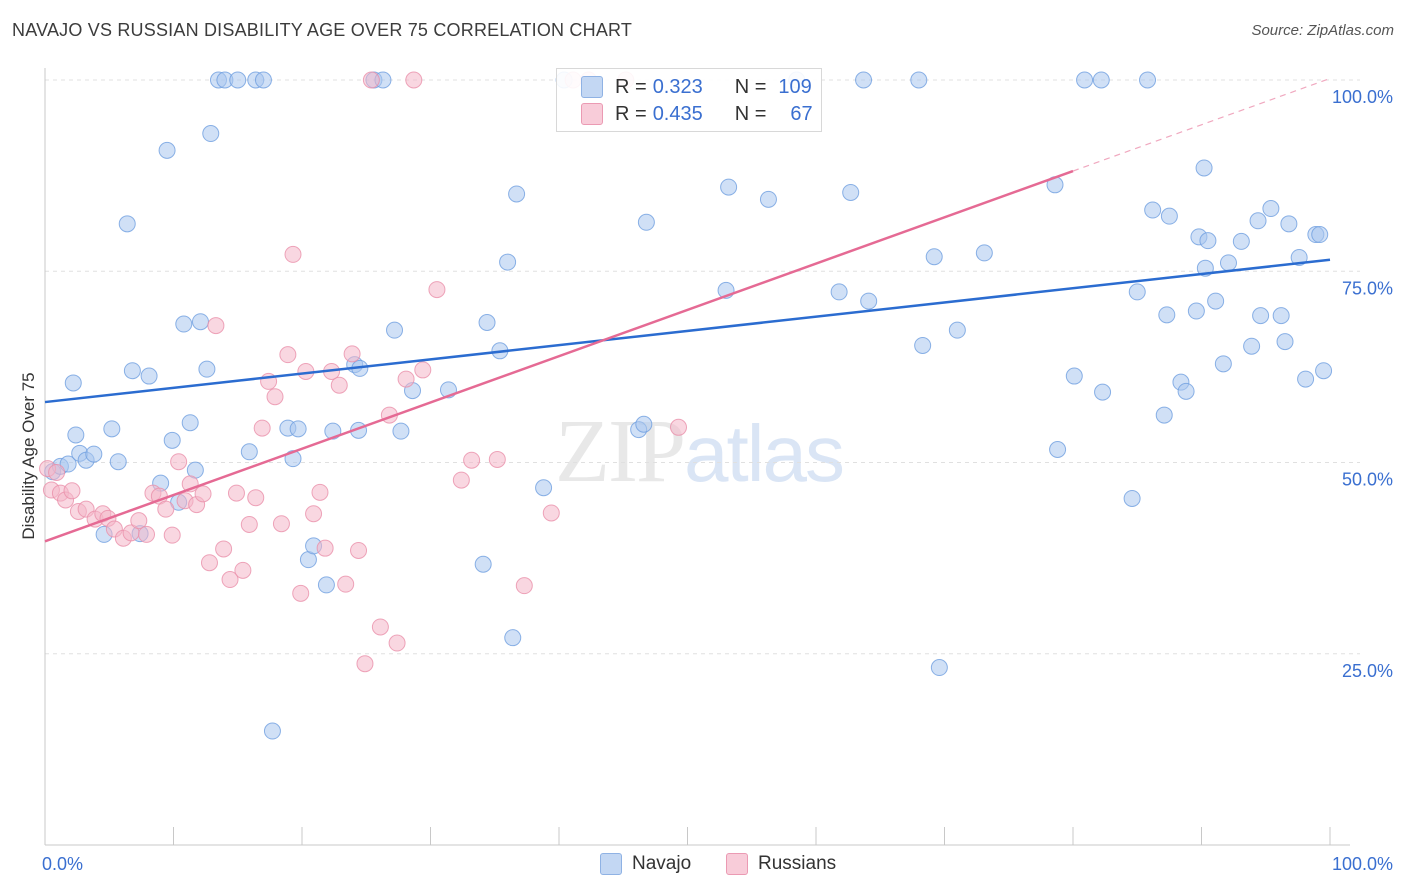  Describe the element at coordinates (1322, 30) in the screenshot. I see `chart-source: Source: ZipAtlas.com` at that location.